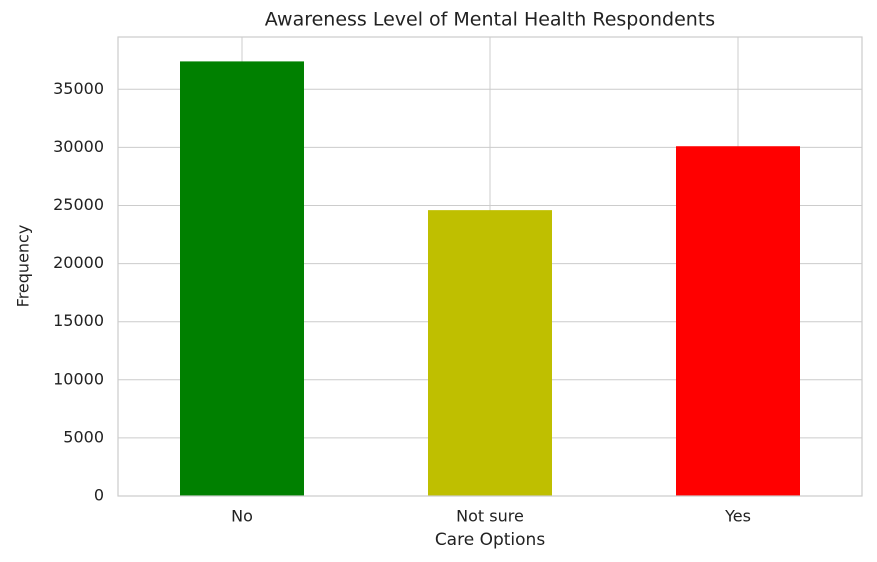 This screenshot has height=562, width=877. Describe the element at coordinates (78, 378) in the screenshot. I see `y-tick-label: 10000` at that location.